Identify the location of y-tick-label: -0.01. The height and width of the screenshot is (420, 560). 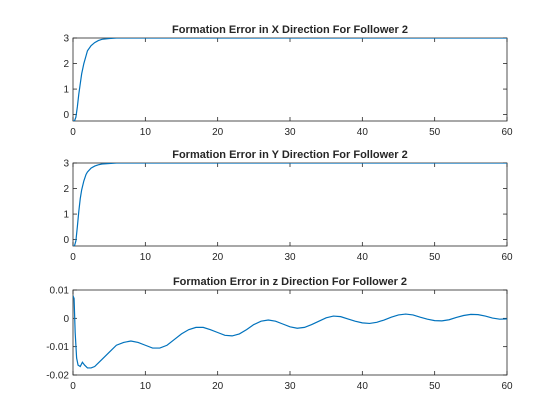
(57, 347).